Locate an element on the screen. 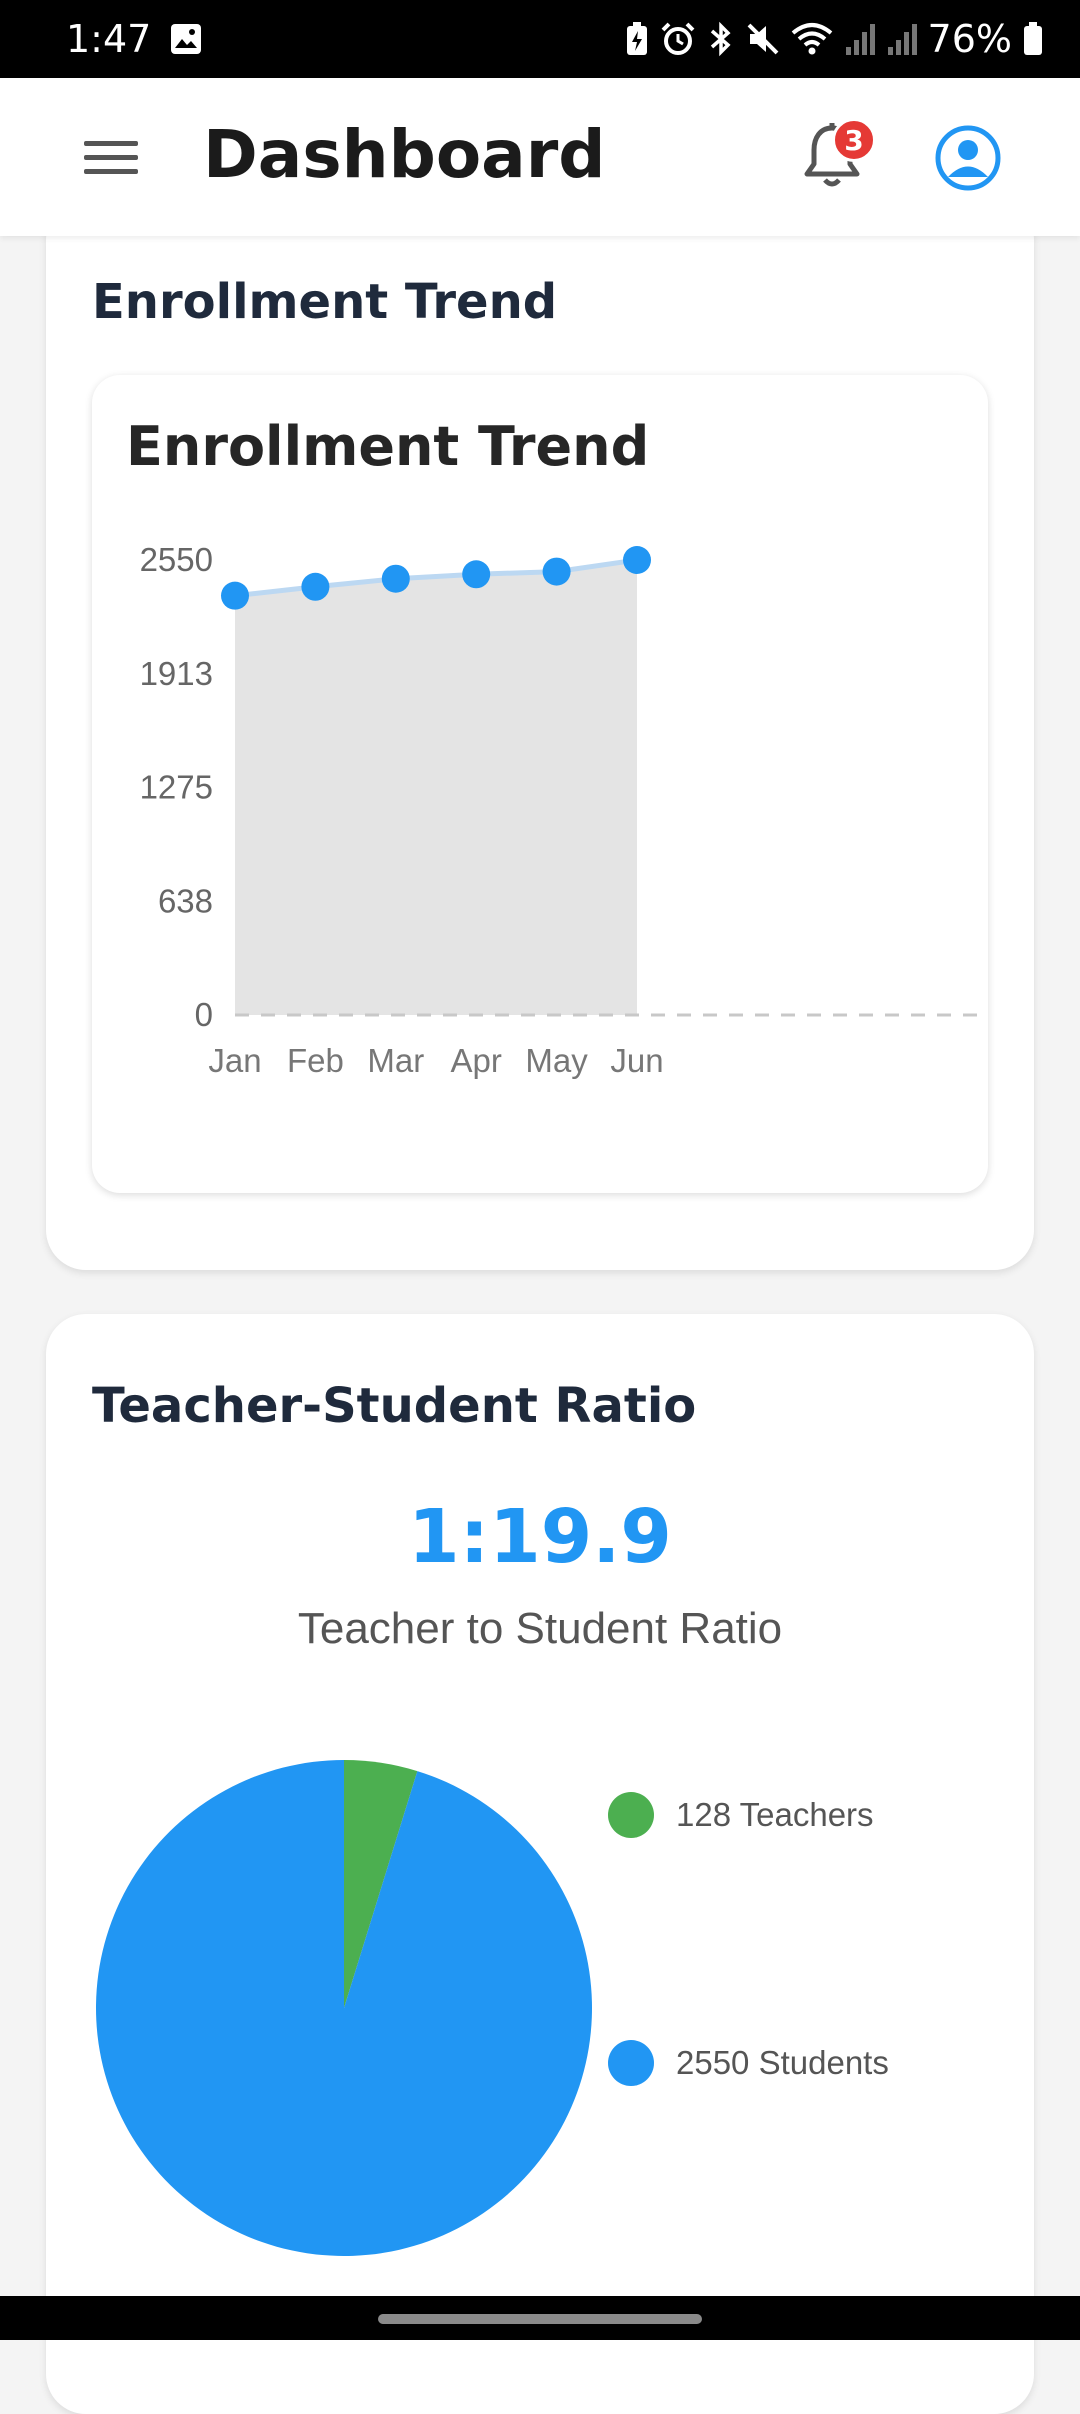 The image size is (1080, 2414). image-icon is located at coordinates (186, 39).